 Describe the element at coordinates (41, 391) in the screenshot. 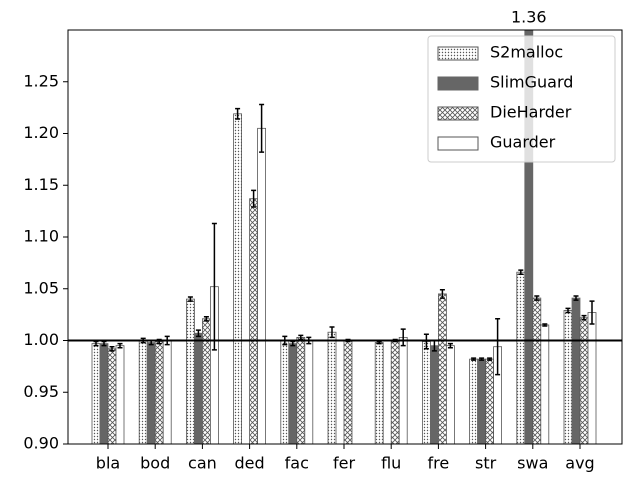

I see `y-tick-label: 0.95` at that location.